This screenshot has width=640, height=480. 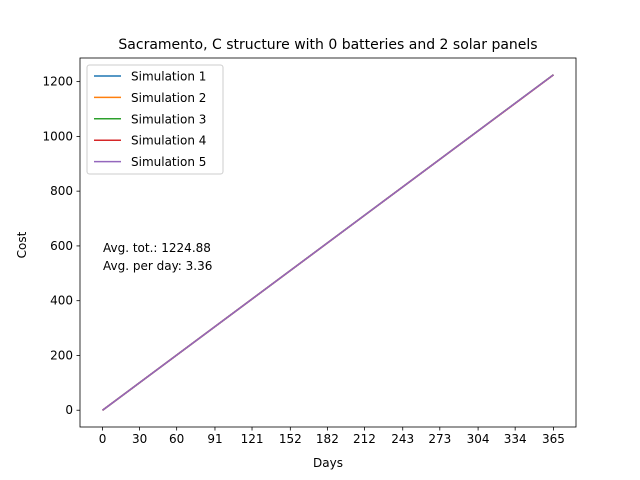 I want to click on x-tick-label: 91, so click(x=214, y=439).